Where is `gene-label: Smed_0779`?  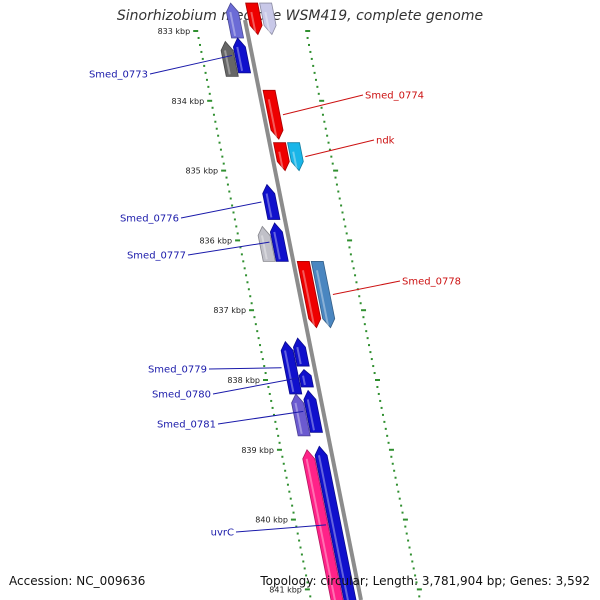
gene-label: Smed_0779 is located at coordinates (177, 370).